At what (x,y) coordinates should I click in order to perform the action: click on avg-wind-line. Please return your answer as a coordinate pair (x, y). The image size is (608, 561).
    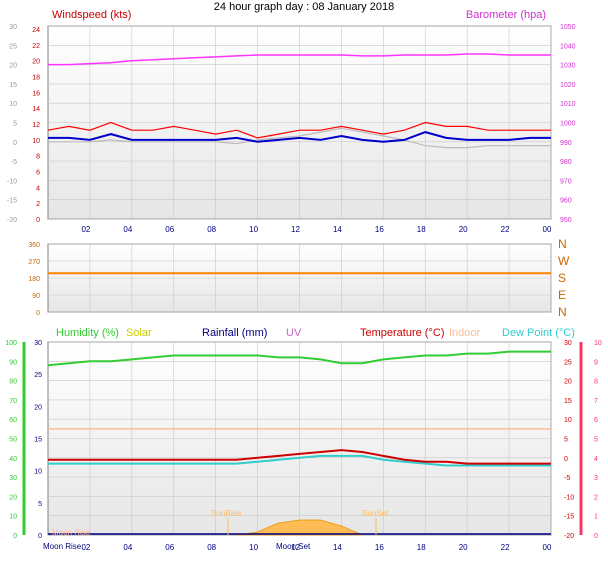
    Looking at the image, I should click on (299, 137).